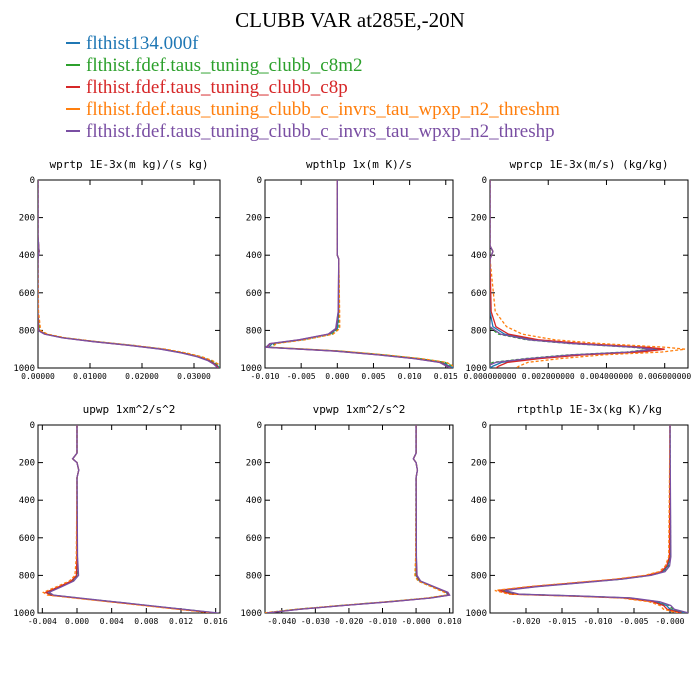 The height and width of the screenshot is (700, 700). What do you see at coordinates (490, 376) in the screenshot?
I see `x-tick-label: 0.000000000` at bounding box center [490, 376].